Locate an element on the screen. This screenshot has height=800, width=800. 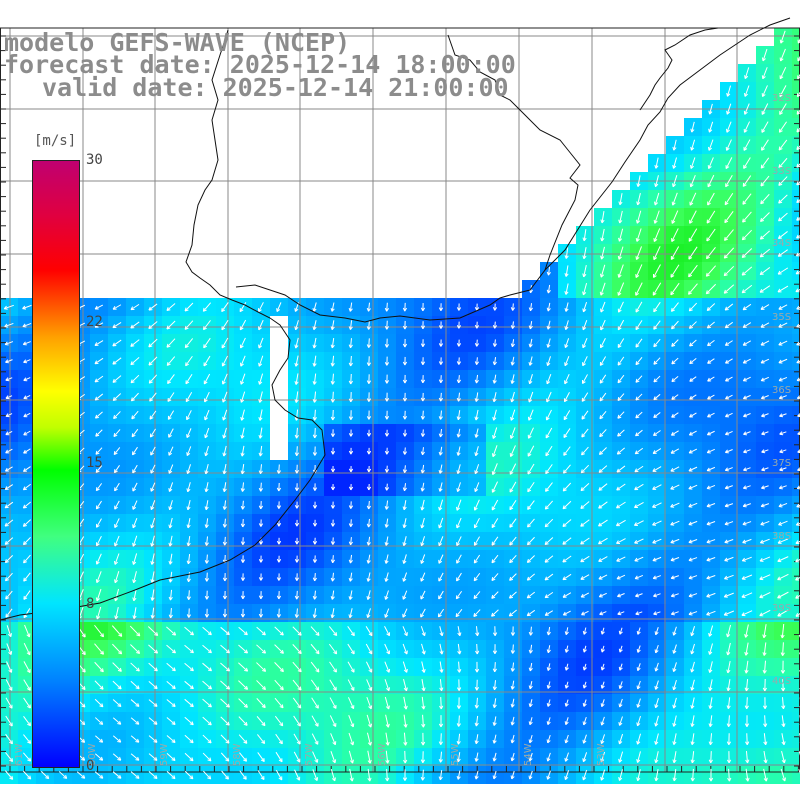
longitude-label: 57W is located at coordinates (309, 754).